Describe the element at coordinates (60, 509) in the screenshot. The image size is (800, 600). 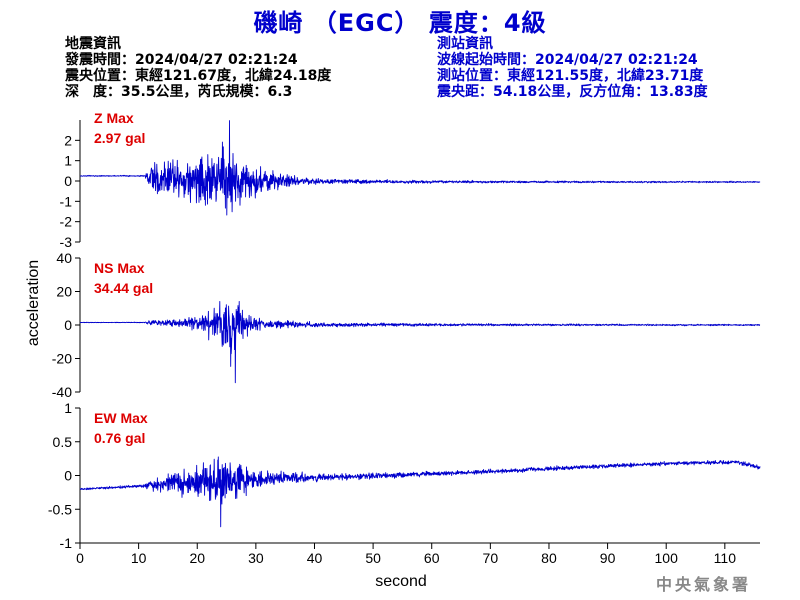
I see `ew-y-tick-label: -0.5` at that location.